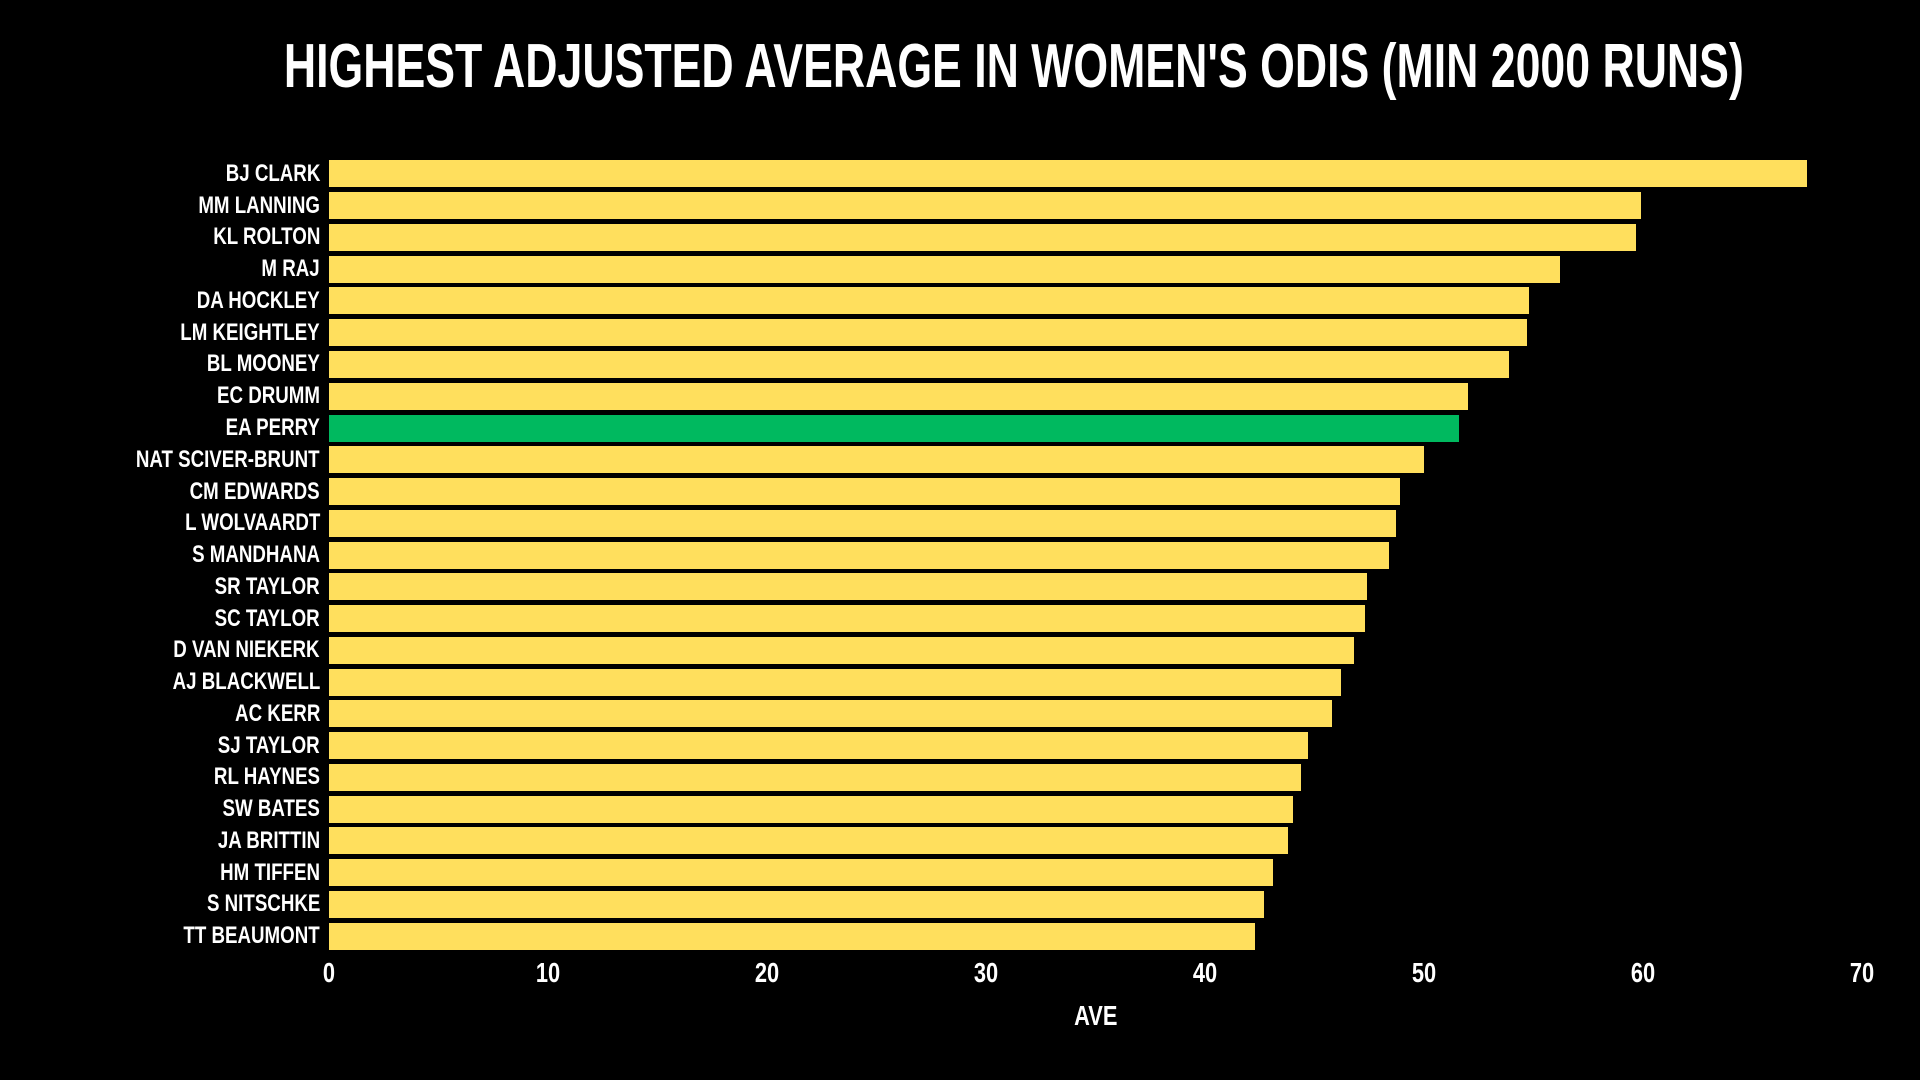 The height and width of the screenshot is (1080, 1920). What do you see at coordinates (164, 840) in the screenshot?
I see `player-label: JA BRITTIN` at bounding box center [164, 840].